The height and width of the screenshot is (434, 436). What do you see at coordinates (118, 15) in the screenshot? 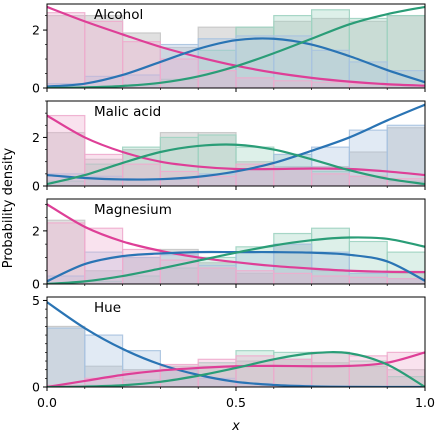
I see `panel-title: Alcohol` at bounding box center [118, 15].